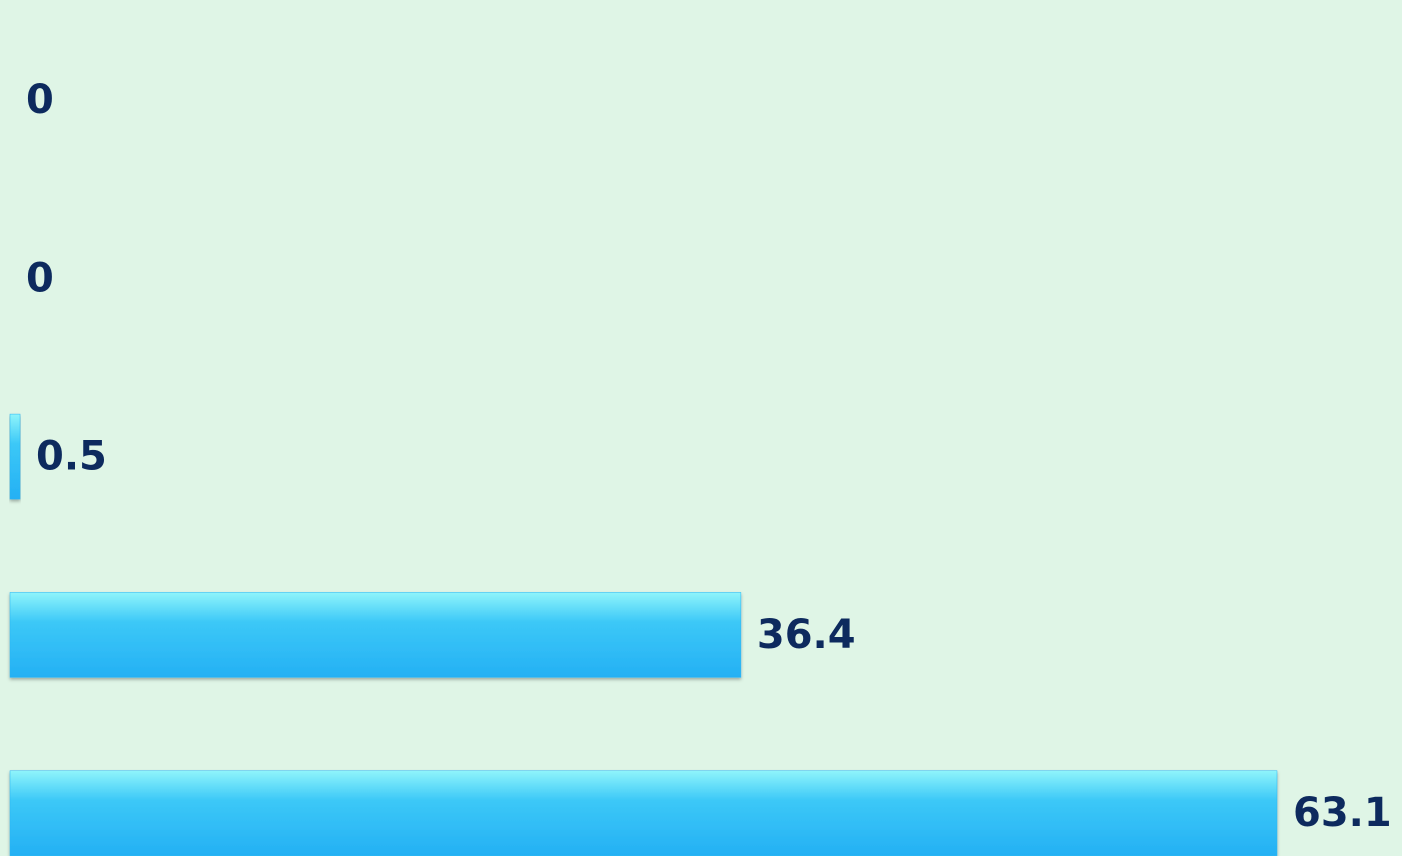  What do you see at coordinates (806, 635) in the screenshot?
I see `value-label: 36.4` at bounding box center [806, 635].